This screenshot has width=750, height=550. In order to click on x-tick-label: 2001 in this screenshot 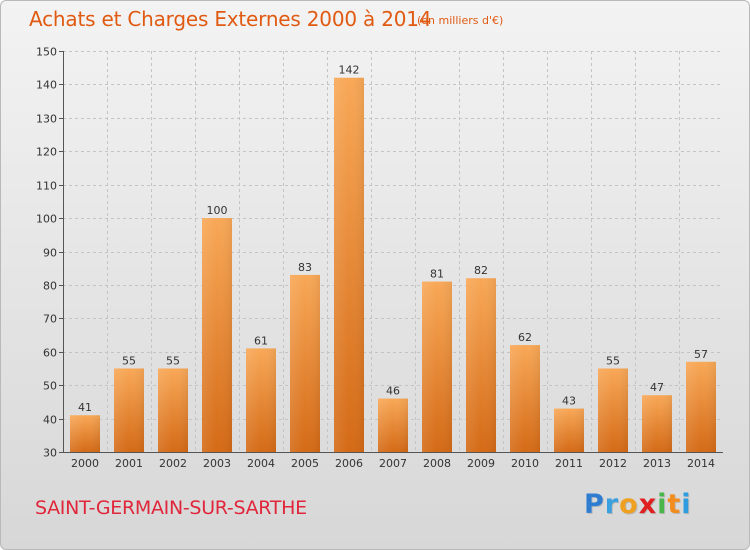, I will do `click(129, 463)`.